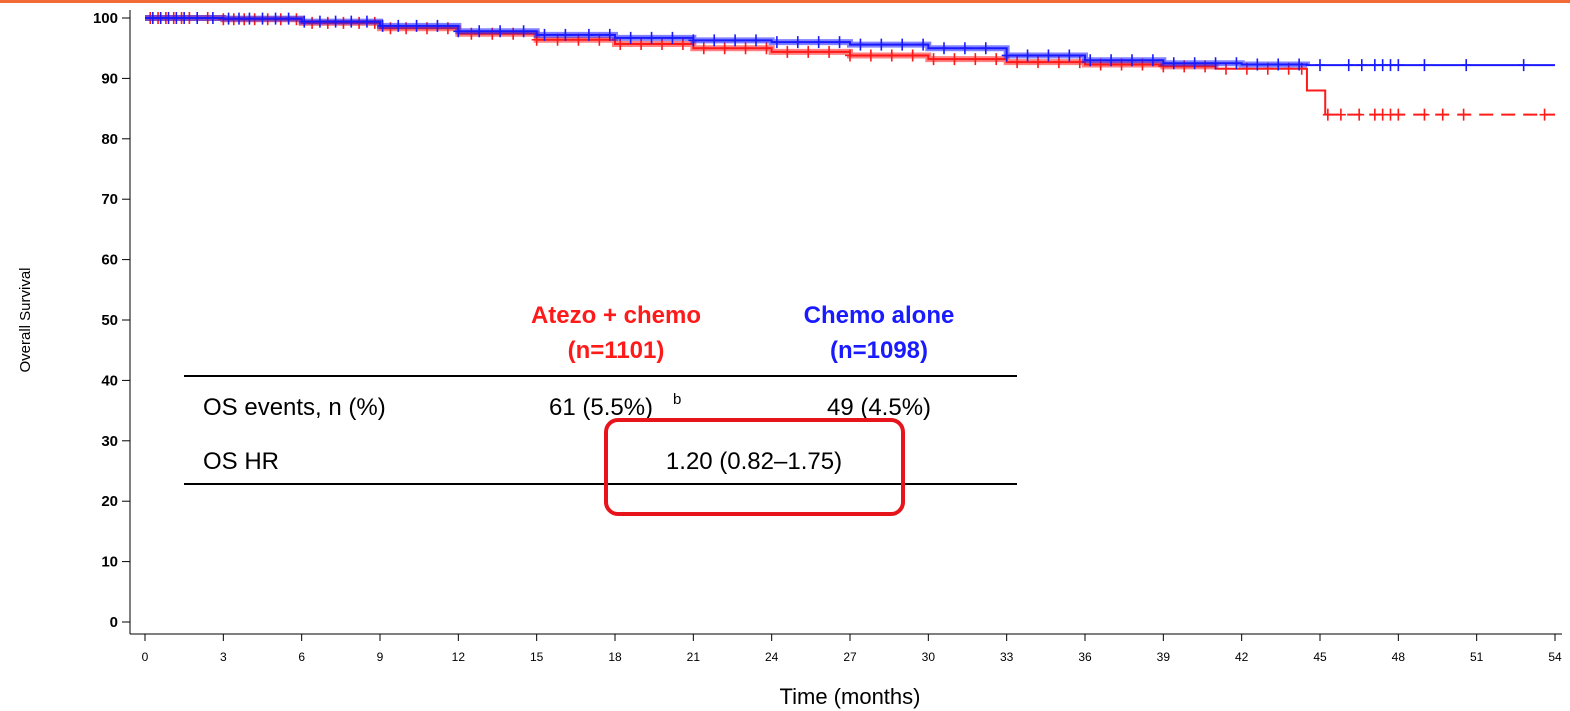 The image size is (1570, 711). I want to click on x-tick-label: 21, so click(694, 657).